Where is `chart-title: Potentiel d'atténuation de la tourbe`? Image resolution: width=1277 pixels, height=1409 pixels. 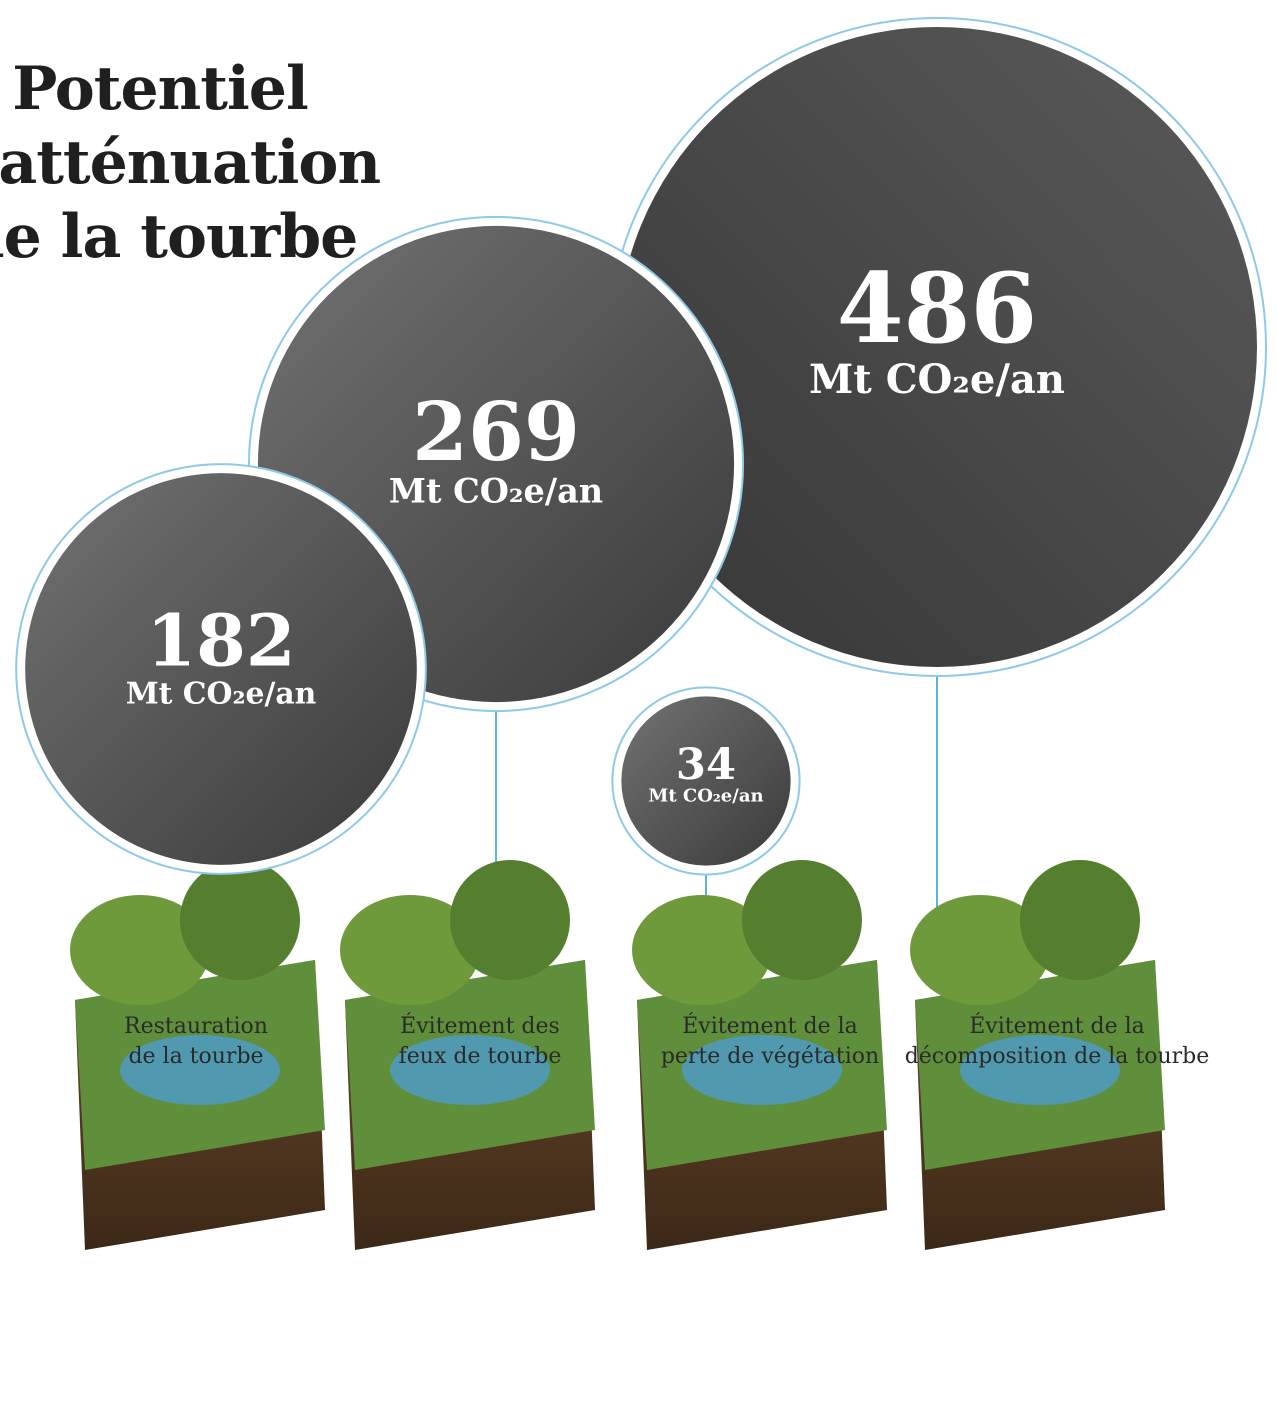
chart-title: Potentiel d'atténuation de la tourbe is located at coordinates (190, 163).